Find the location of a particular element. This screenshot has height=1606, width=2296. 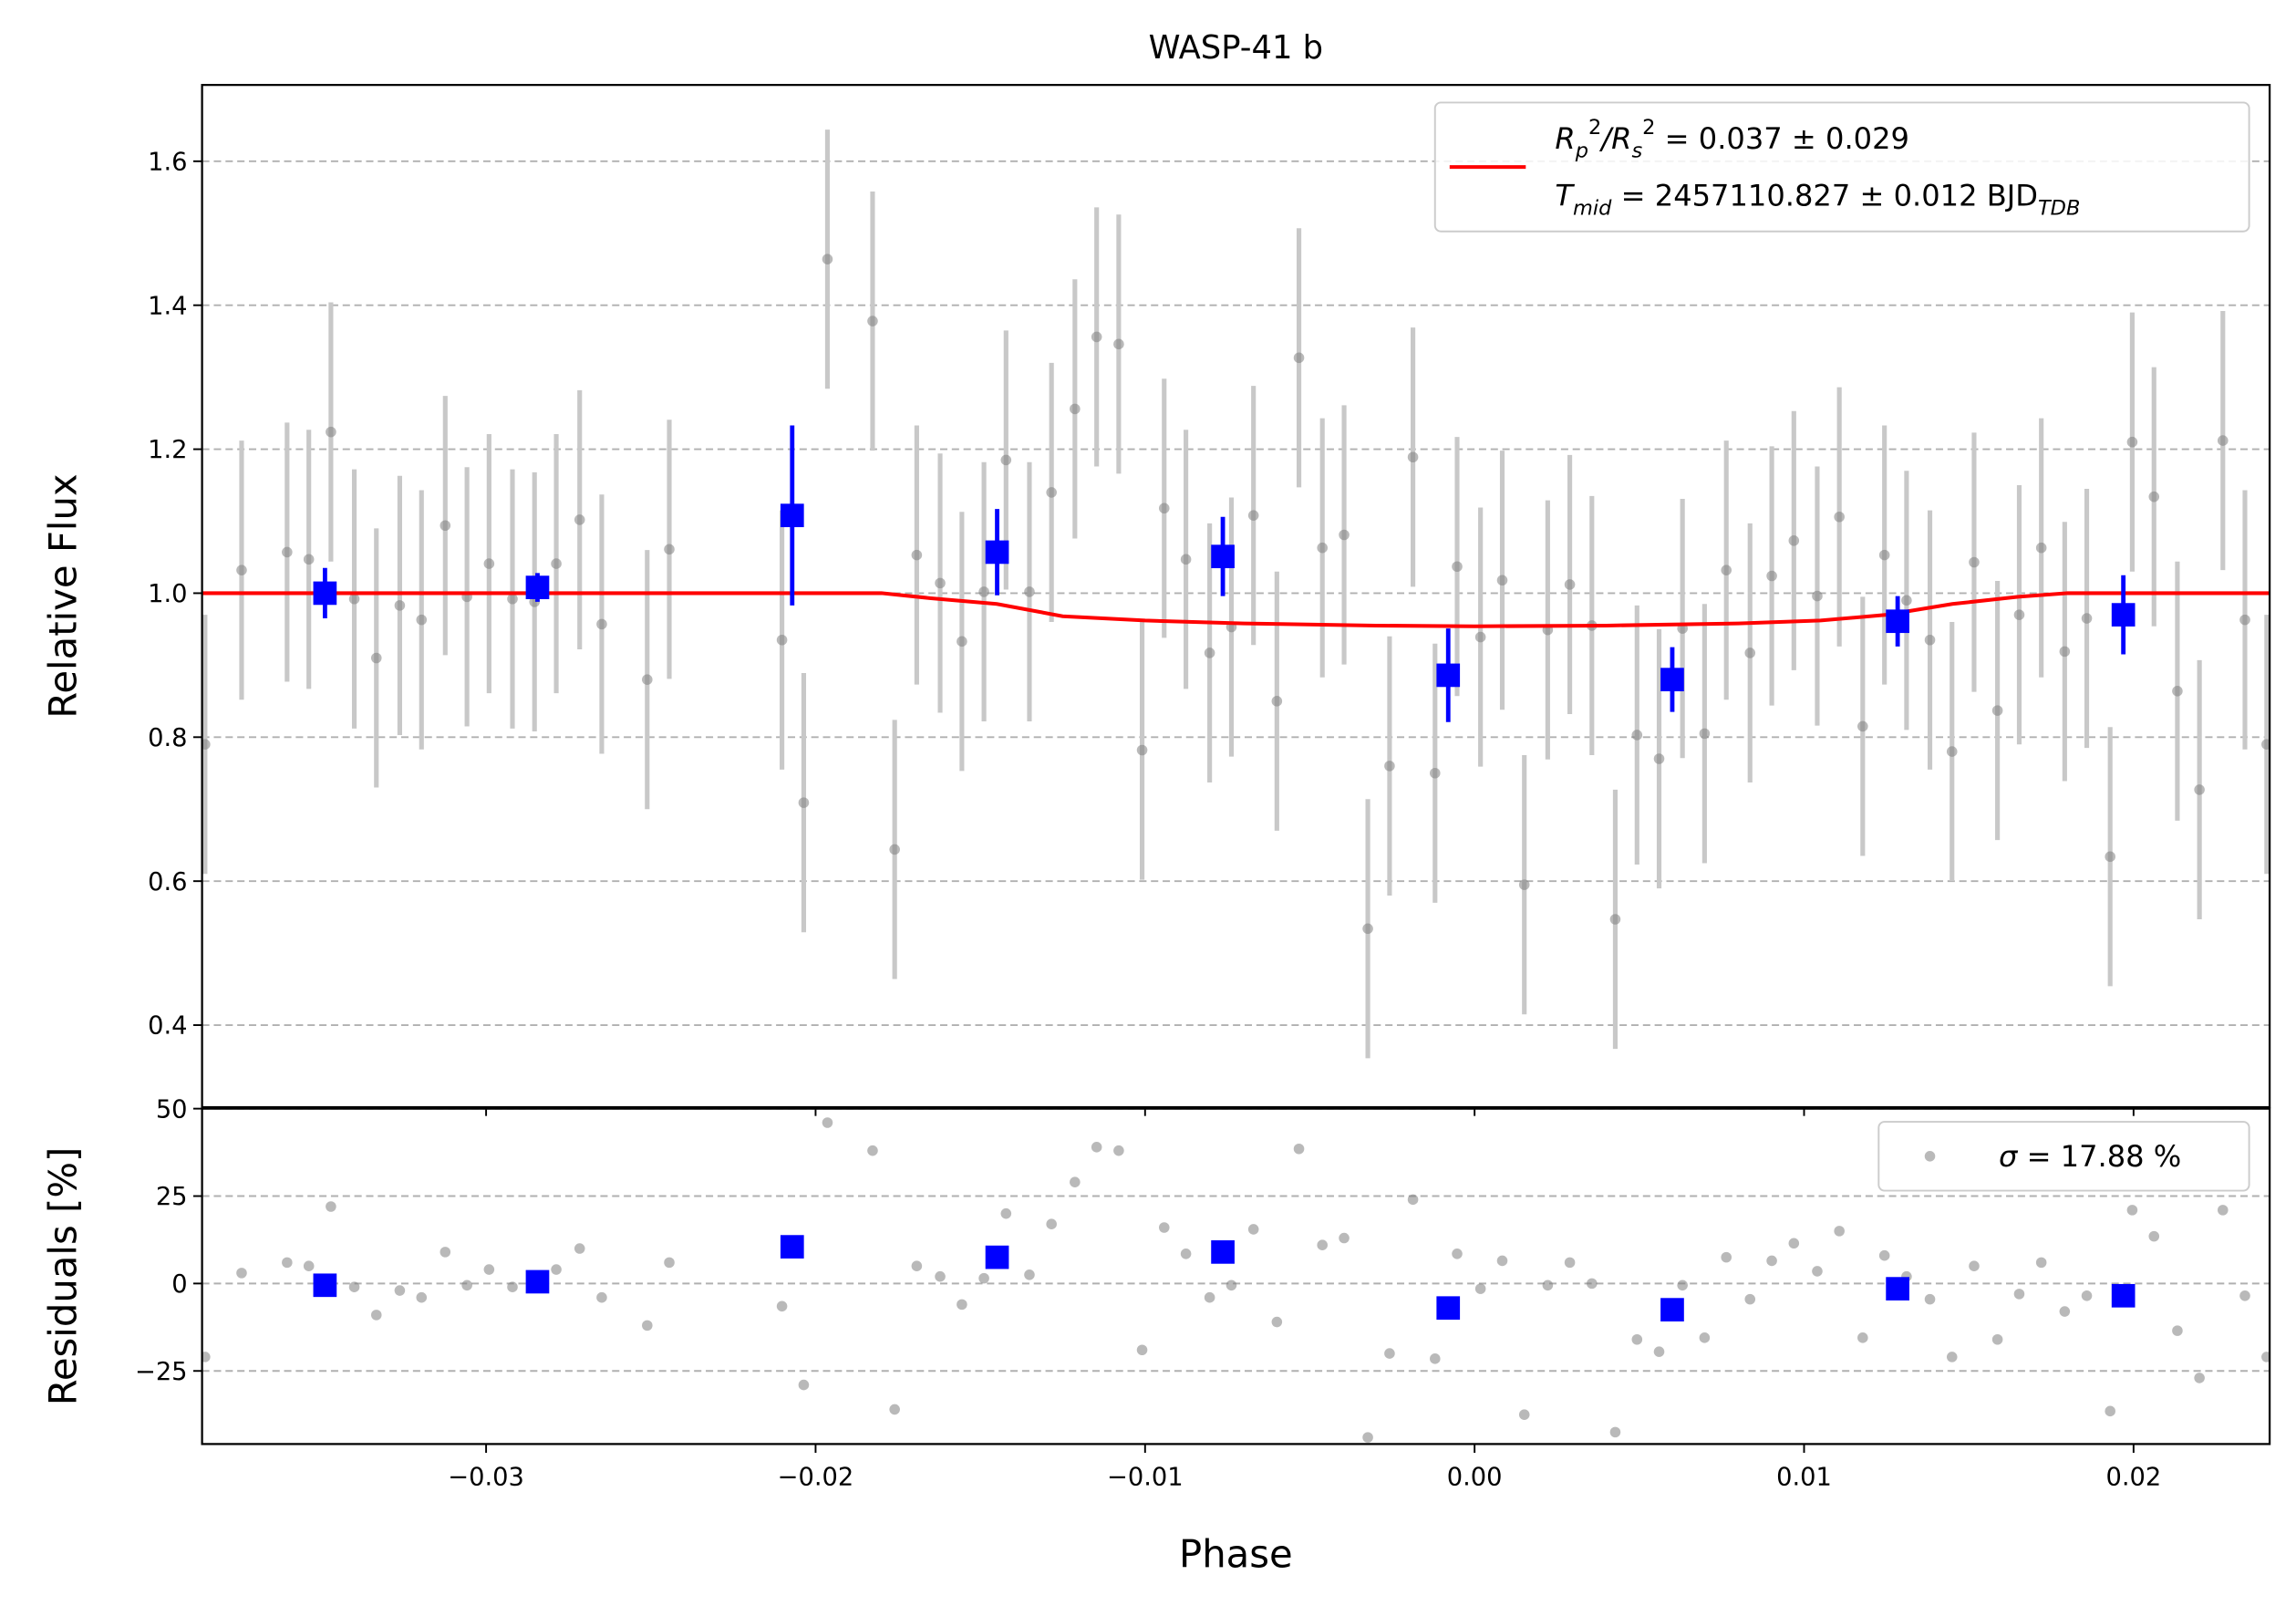

legend-label-part: R is located at coordinates (1621, 138).